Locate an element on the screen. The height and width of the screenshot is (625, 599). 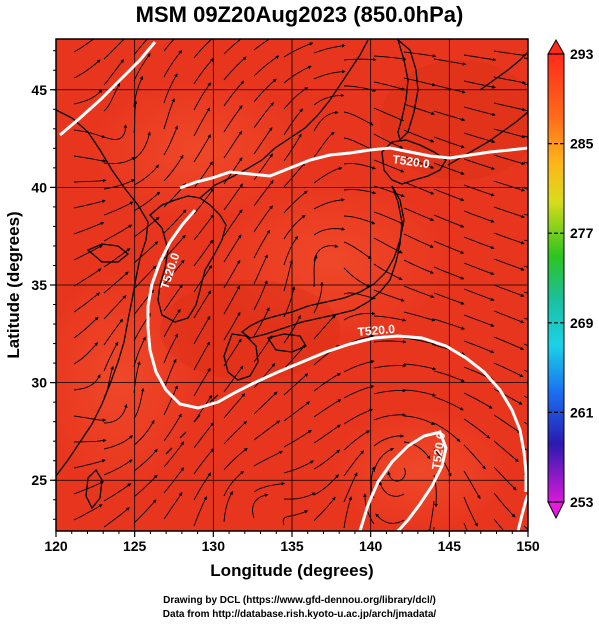
contour-label: T520.0 is located at coordinates (411, 161).